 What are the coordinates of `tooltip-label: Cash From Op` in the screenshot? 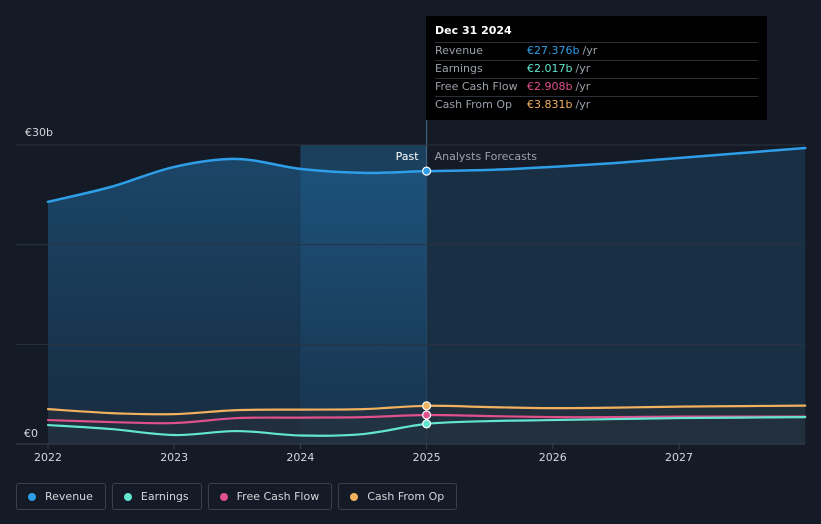 It's located at (474, 104).